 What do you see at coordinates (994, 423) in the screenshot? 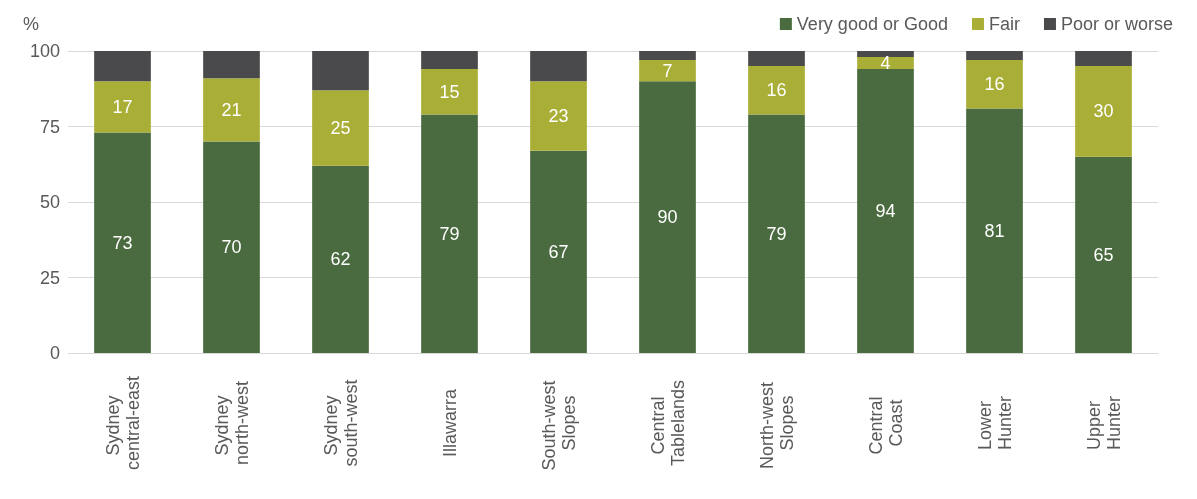
I see `x-tick-label: Lower Hunter` at bounding box center [994, 423].